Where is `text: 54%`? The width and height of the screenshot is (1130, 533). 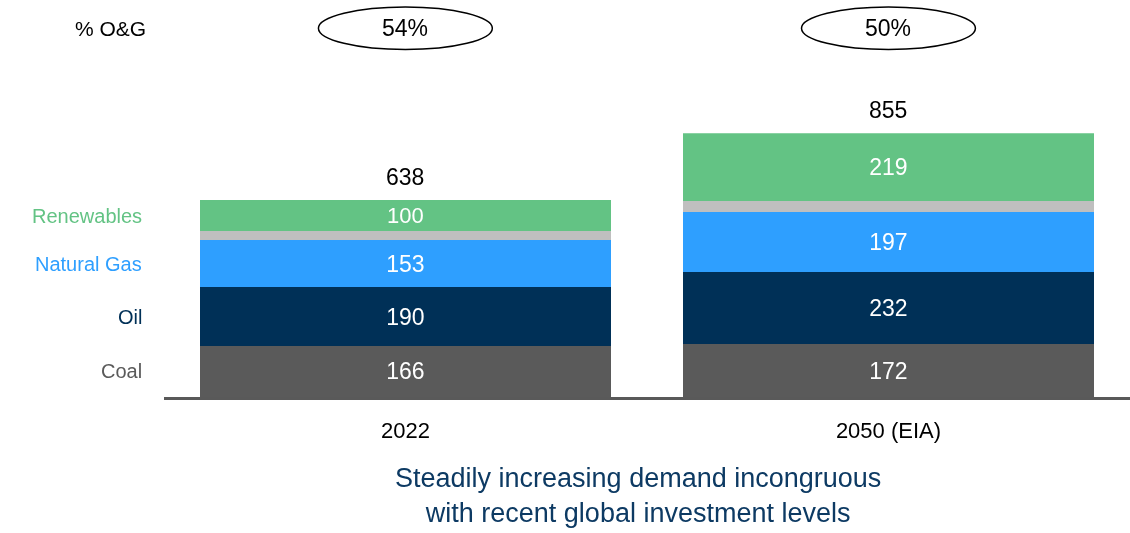 text: 54% is located at coordinates (405, 28).